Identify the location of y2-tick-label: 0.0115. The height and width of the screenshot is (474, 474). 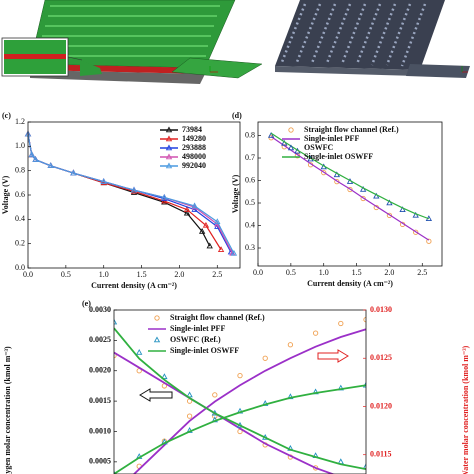
(381, 454).